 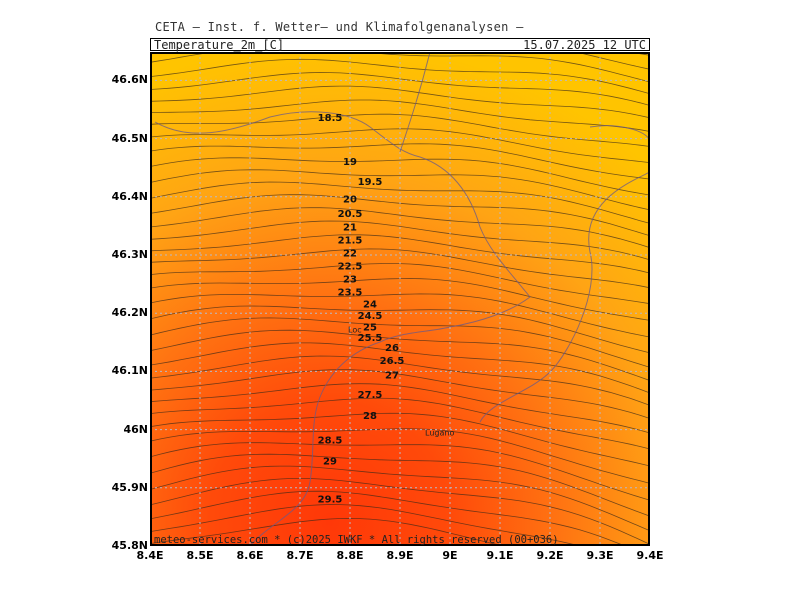 What do you see at coordinates (129, 371) in the screenshot?
I see `lat-tick-label: 46.1N` at bounding box center [129, 371].